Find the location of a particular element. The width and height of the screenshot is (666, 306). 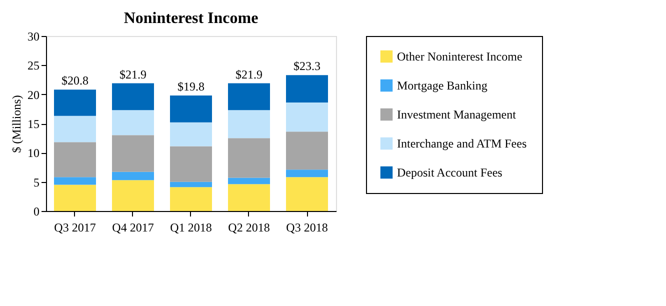

legend-label: Mortgage Banking is located at coordinates (442, 85).